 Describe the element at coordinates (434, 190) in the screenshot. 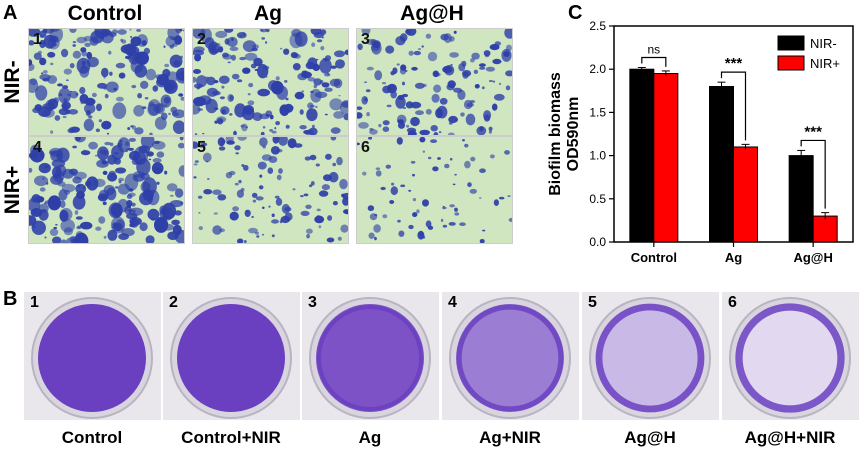

I see `micrograph-tile: 6` at that location.